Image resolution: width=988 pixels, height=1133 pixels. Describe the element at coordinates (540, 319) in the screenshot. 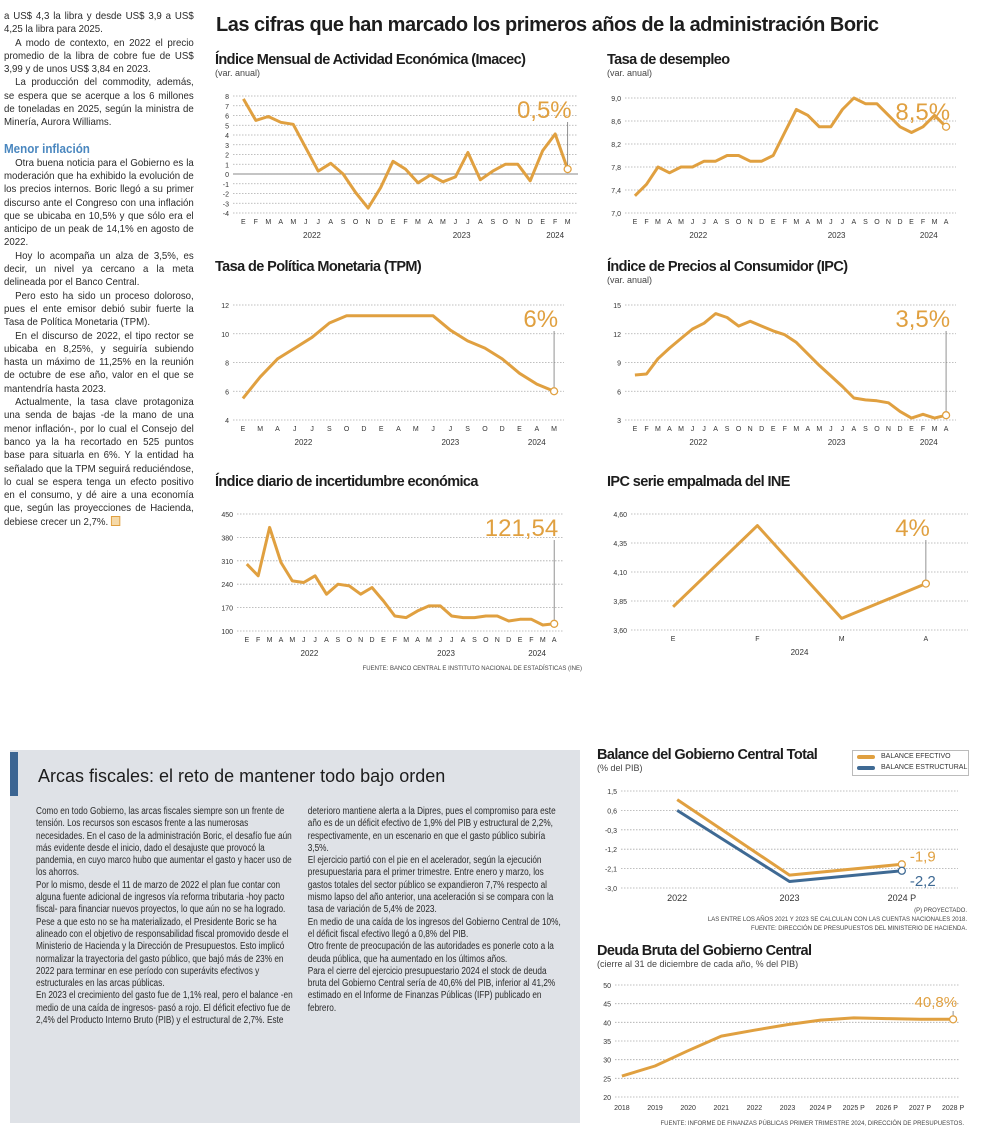

I see `highlight-value: 6%` at that location.